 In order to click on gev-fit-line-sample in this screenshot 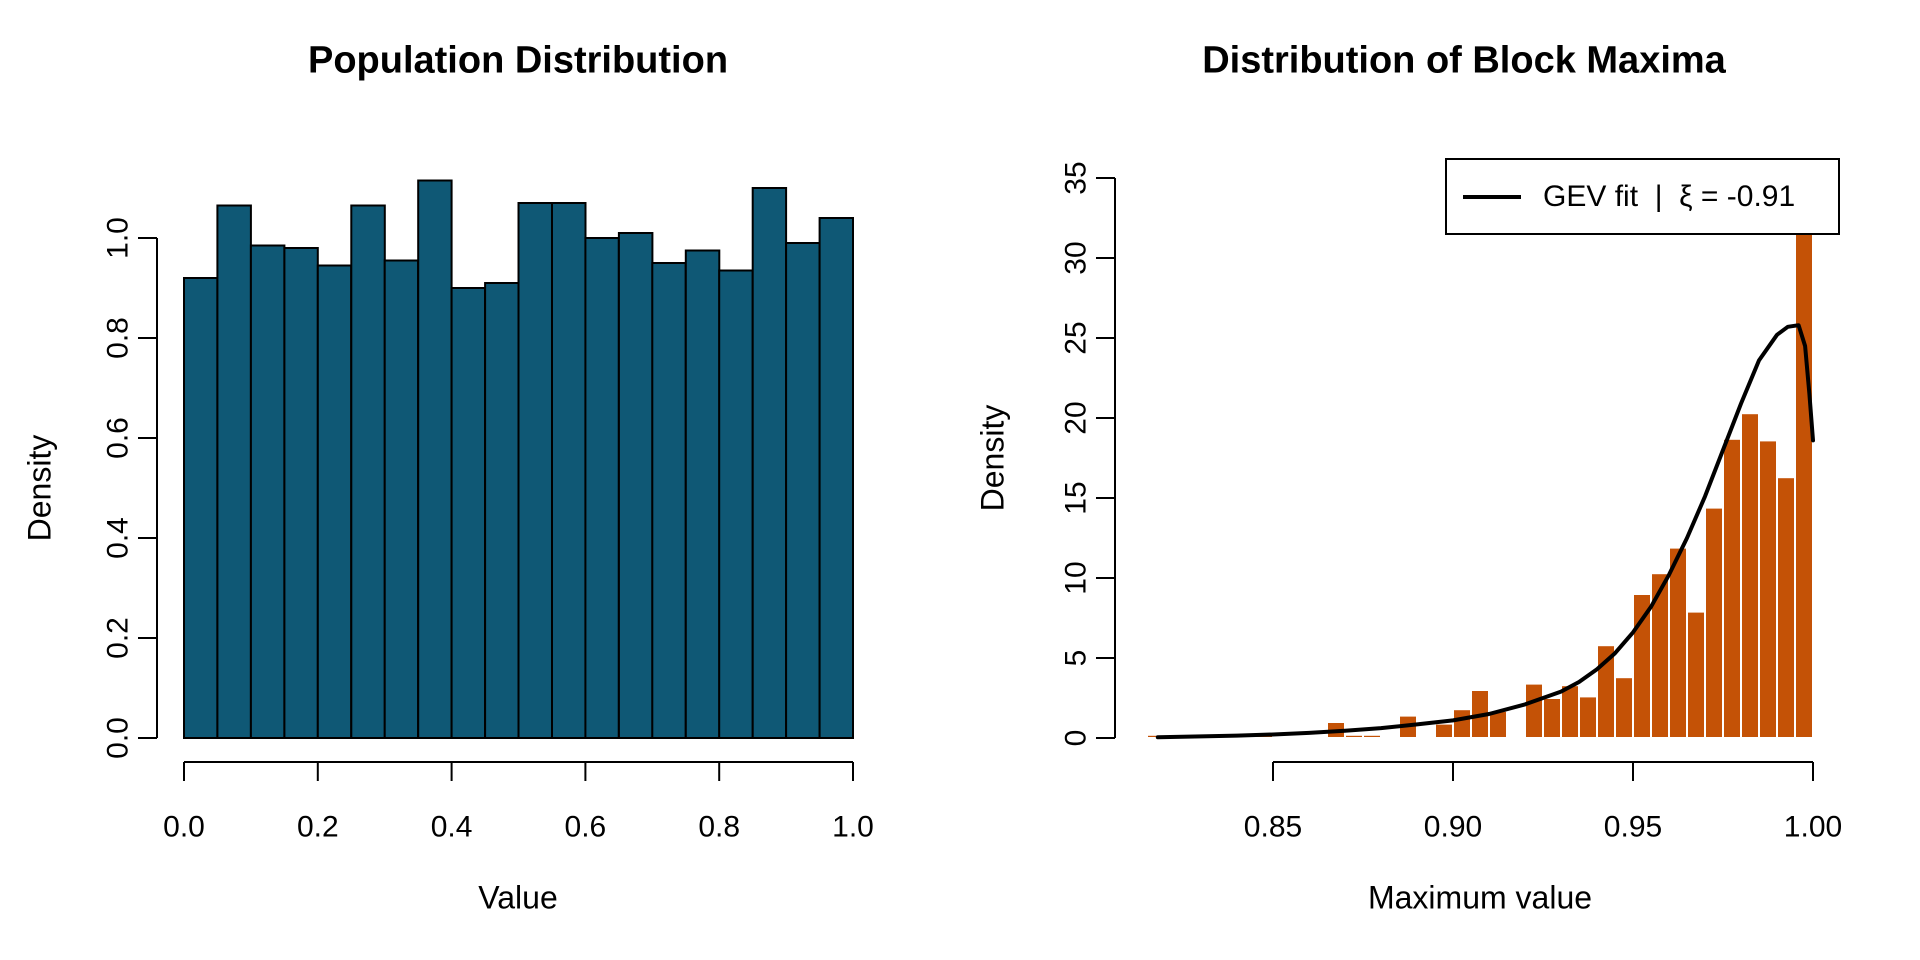, I will do `click(1492, 196)`.